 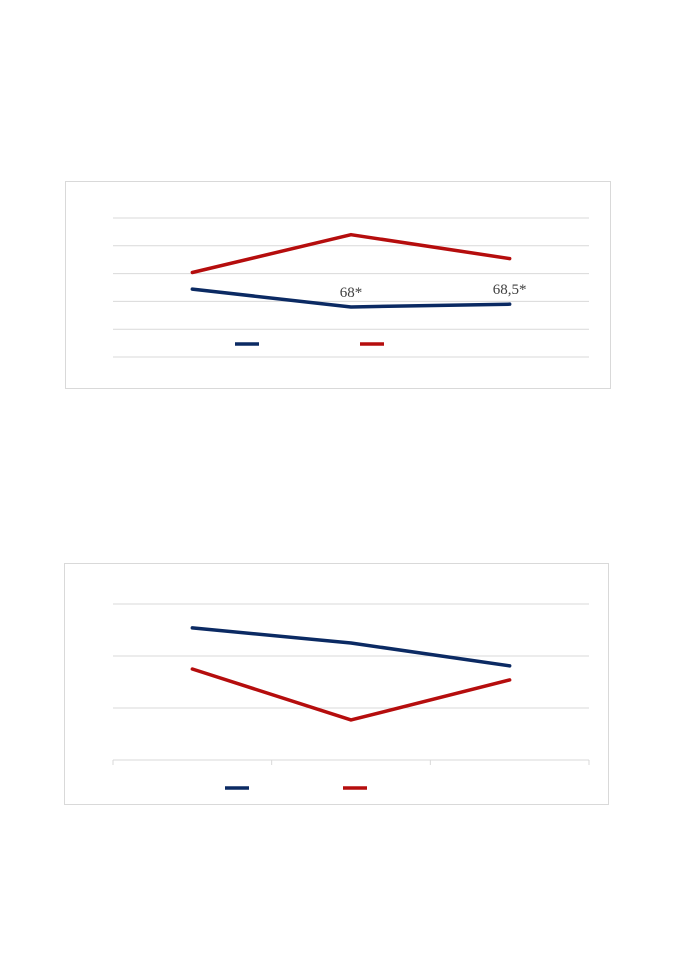 What do you see at coordinates (351, 293) in the screenshot?
I see `data-label: 68*` at bounding box center [351, 293].